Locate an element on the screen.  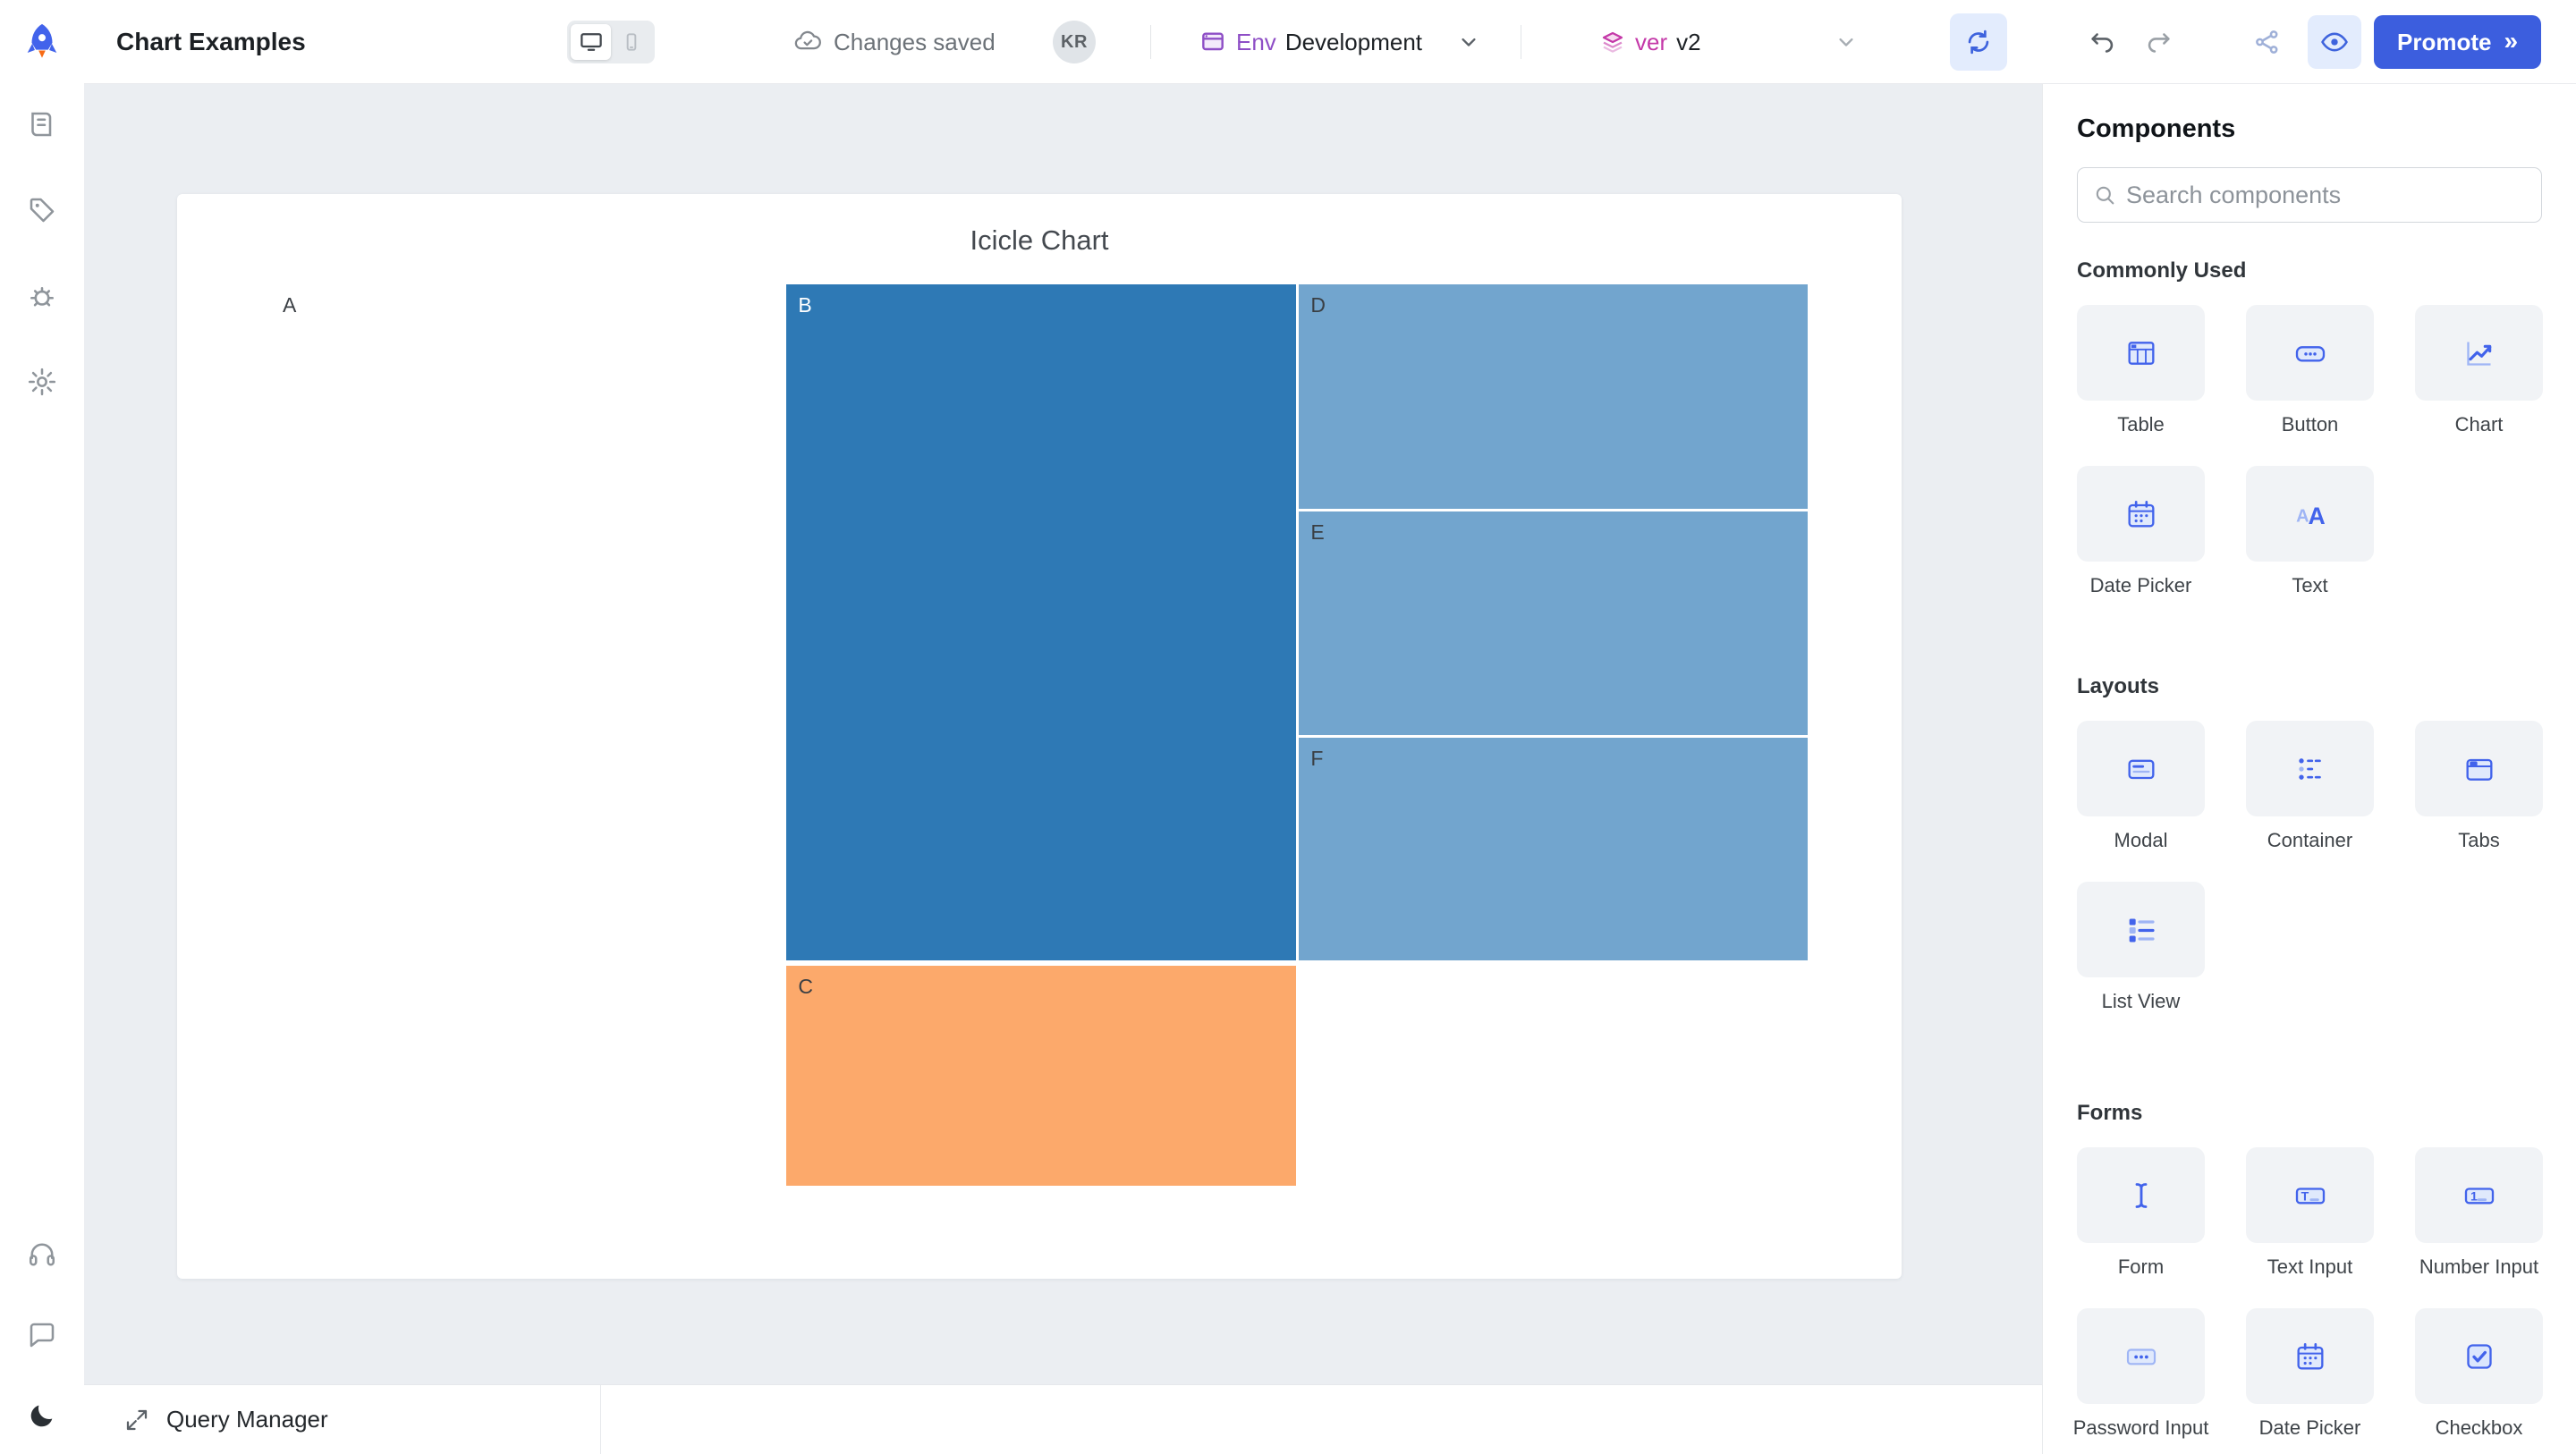
components-panel-title: Components is located at coordinates (2156, 129).